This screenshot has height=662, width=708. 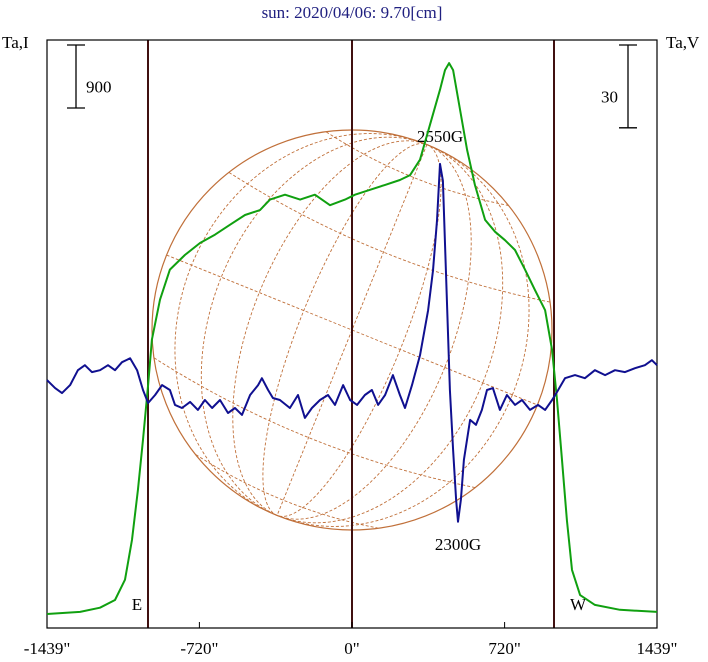 I want to click on x-tick-label: -720", so click(x=199, y=648).